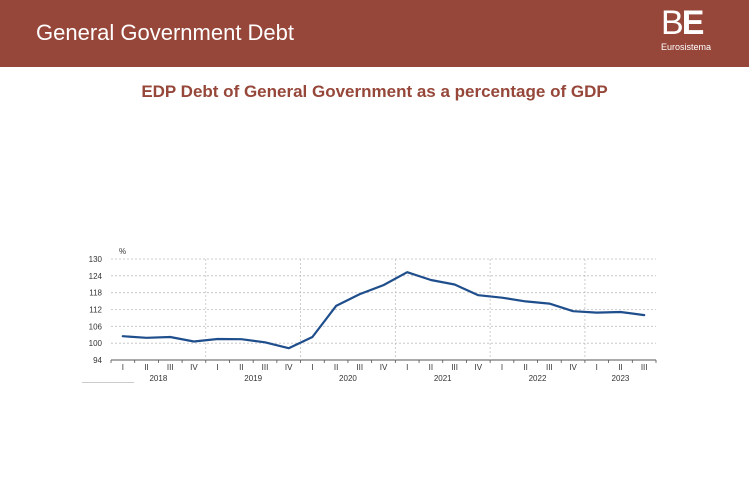  What do you see at coordinates (538, 378) in the screenshot?
I see `year-label: 2022` at bounding box center [538, 378].